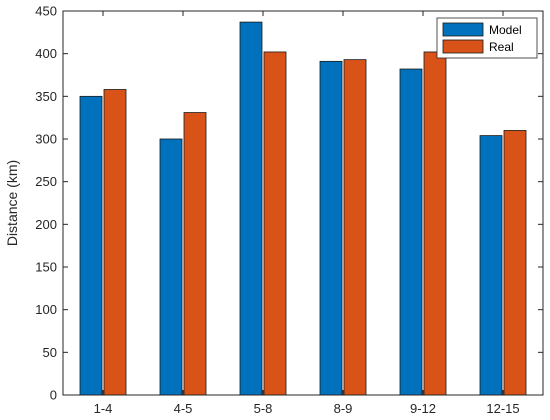 Image resolution: width=550 pixels, height=420 pixels. What do you see at coordinates (46, 96) in the screenshot?
I see `y-tick-label: 350` at bounding box center [46, 96].